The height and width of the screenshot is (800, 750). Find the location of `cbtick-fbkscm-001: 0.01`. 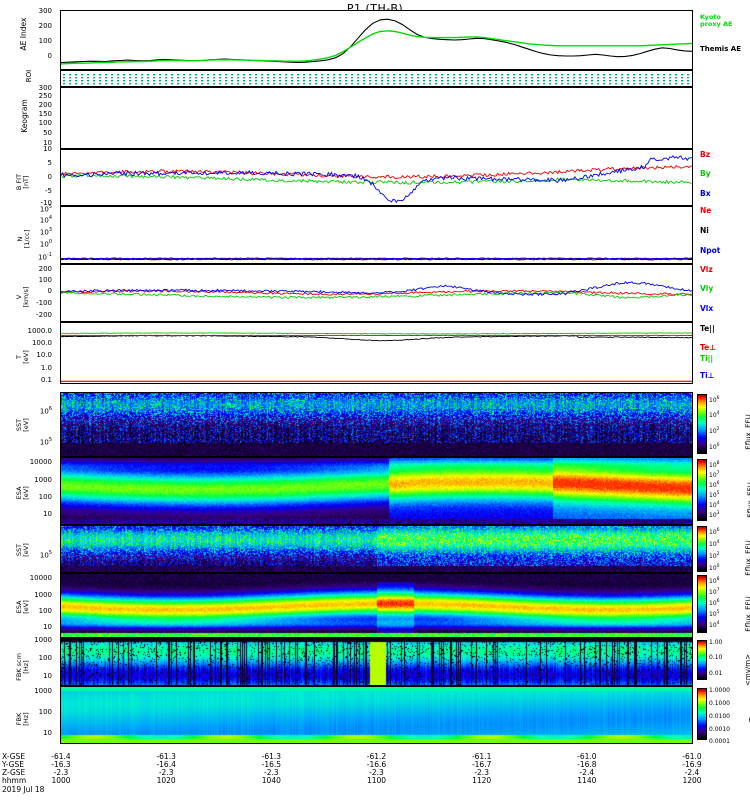

cbtick-fbkscm-001: 0.01 is located at coordinates (716, 673).